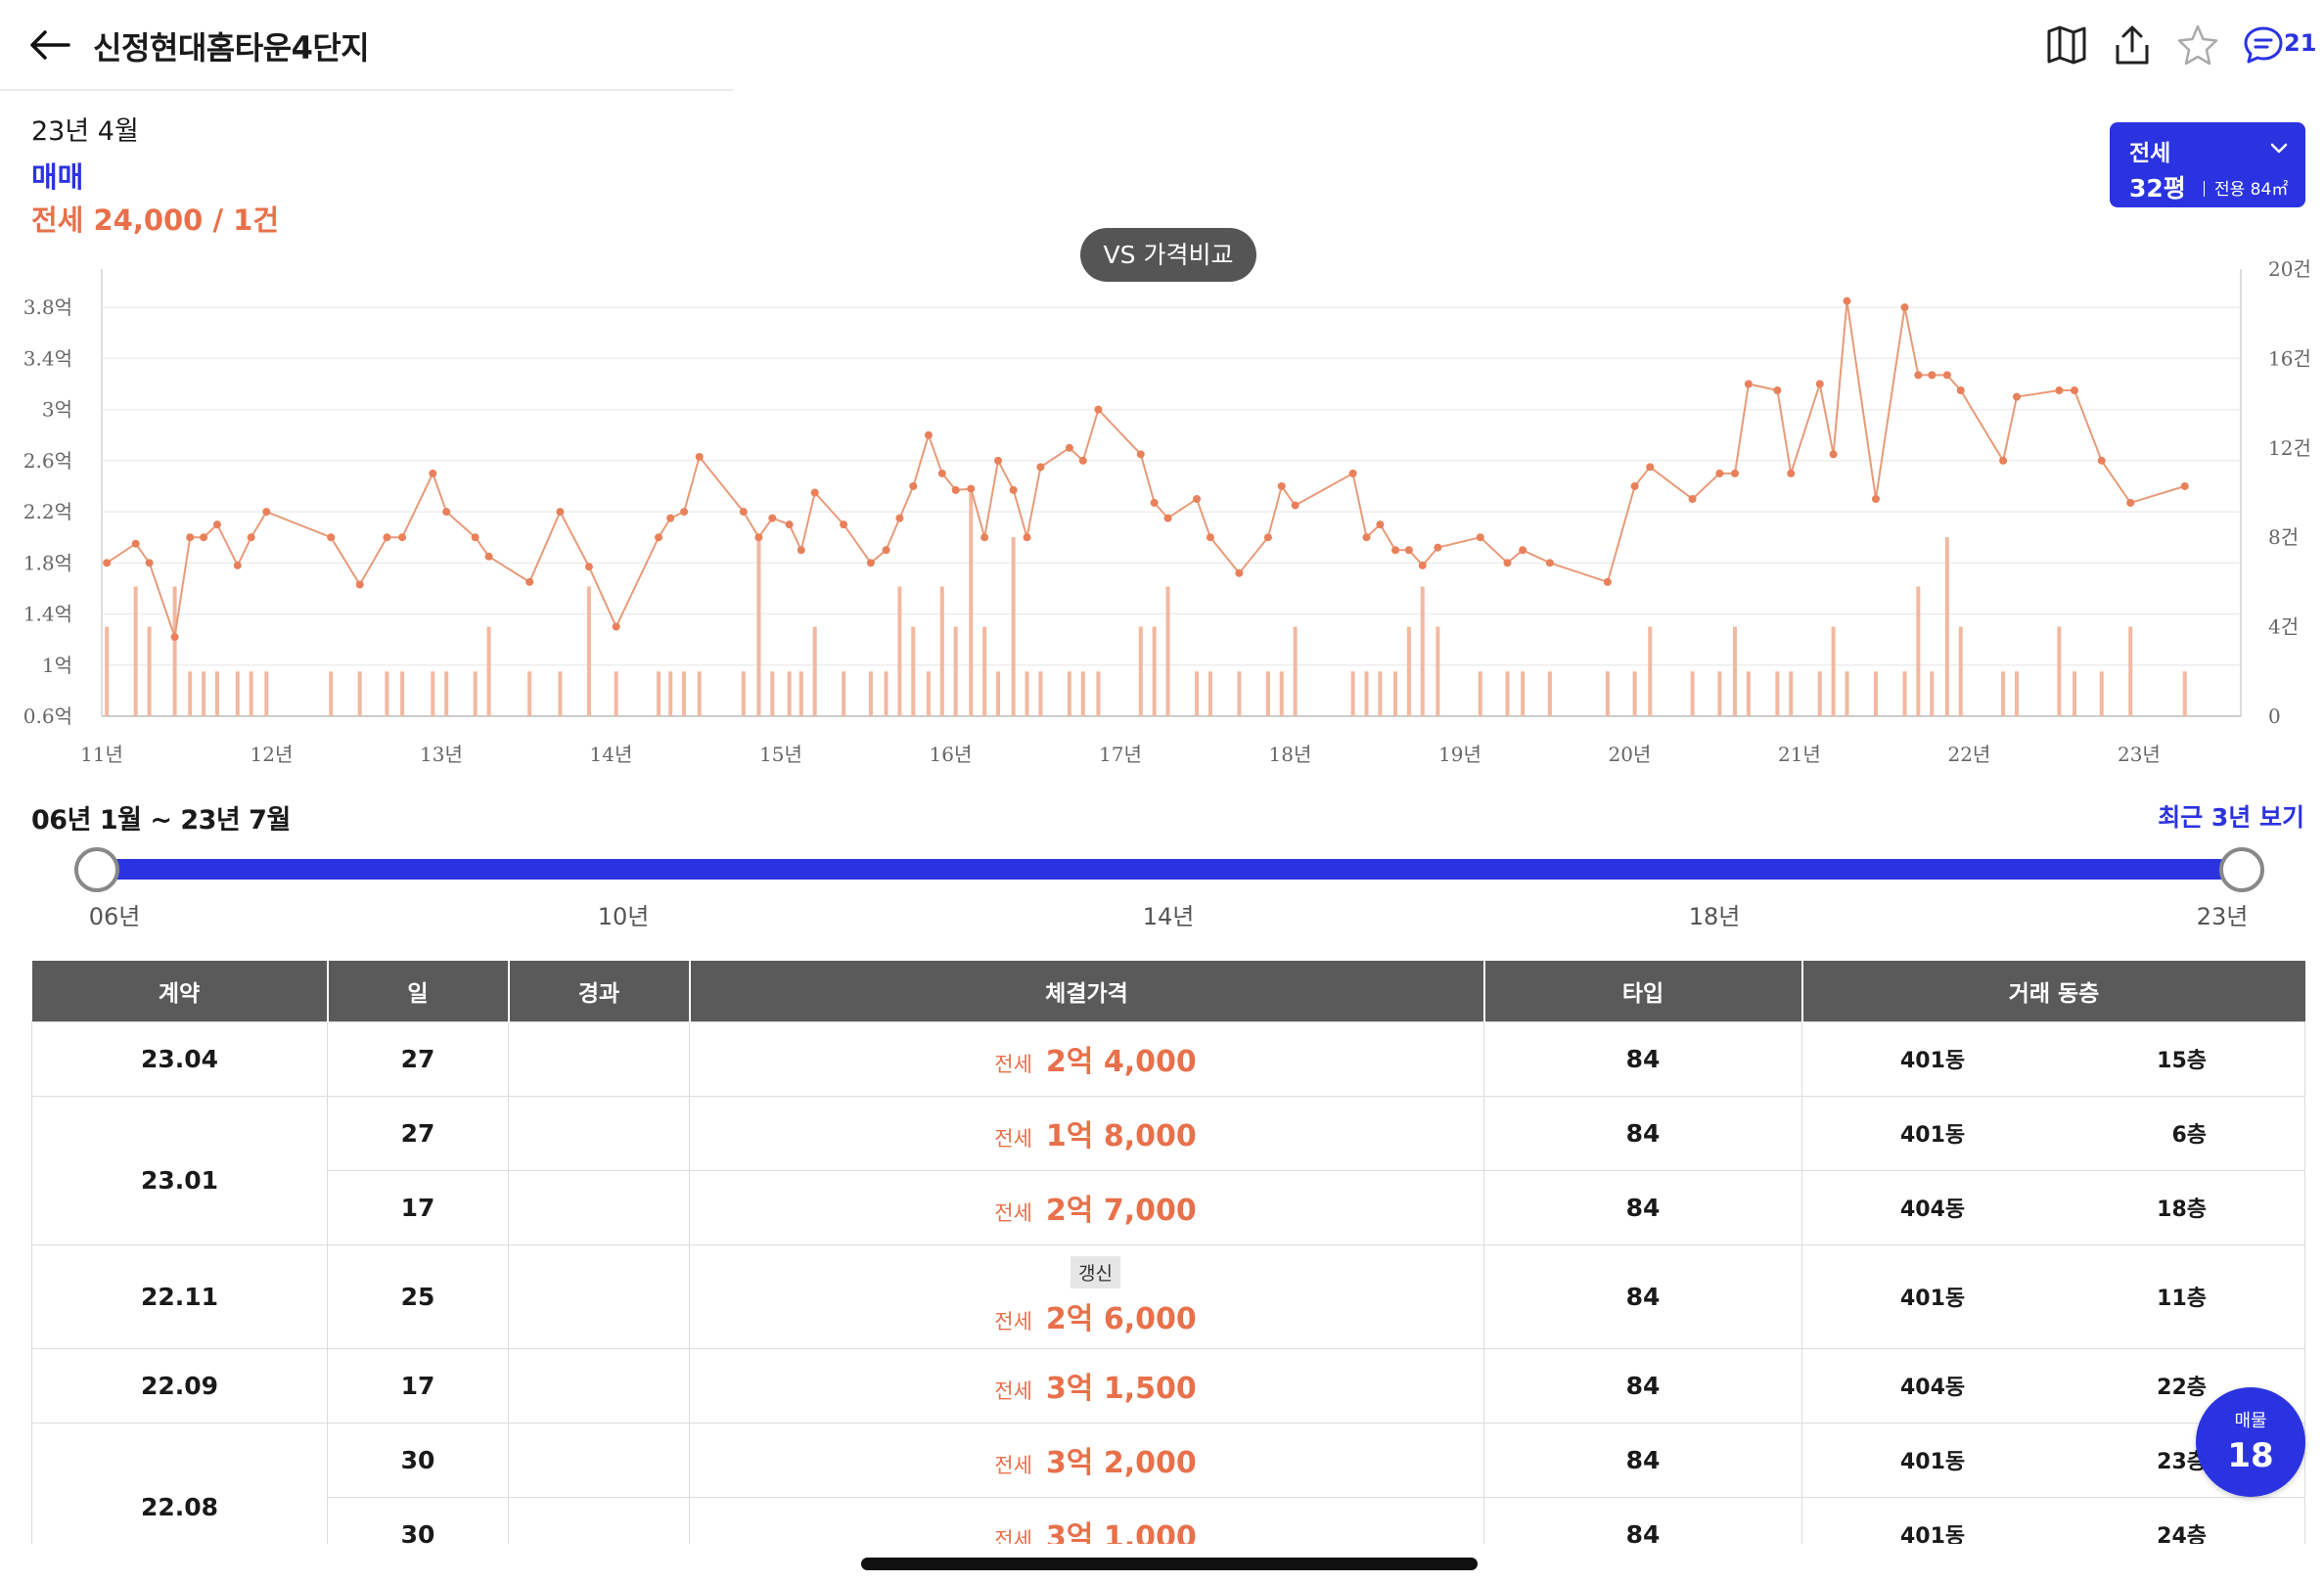 Image resolution: width=2324 pixels, height=1582 pixels. Describe the element at coordinates (2053, 991) in the screenshot. I see `column-header: 거래 동층` at that location.